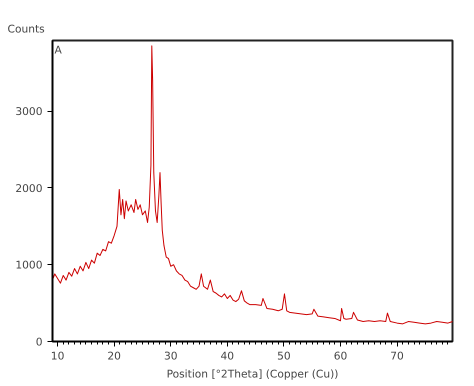 The image size is (474, 386). I want to click on x-tick-label: 60, so click(341, 356).